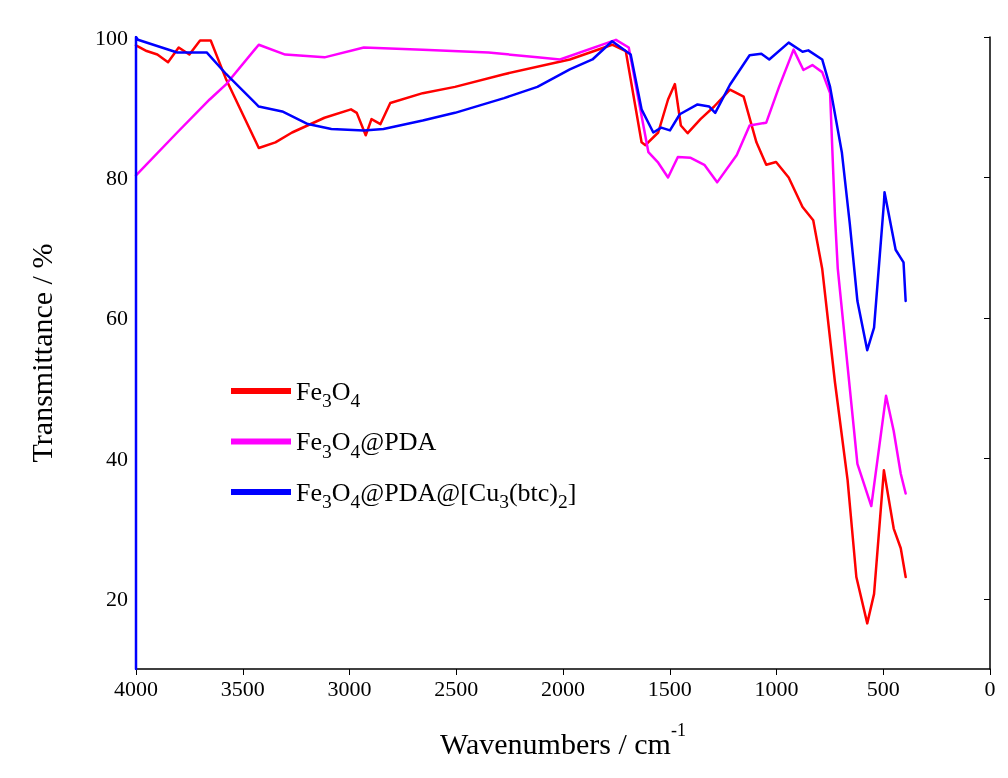  I want to click on x-tick-label: 4000, so click(136, 688).